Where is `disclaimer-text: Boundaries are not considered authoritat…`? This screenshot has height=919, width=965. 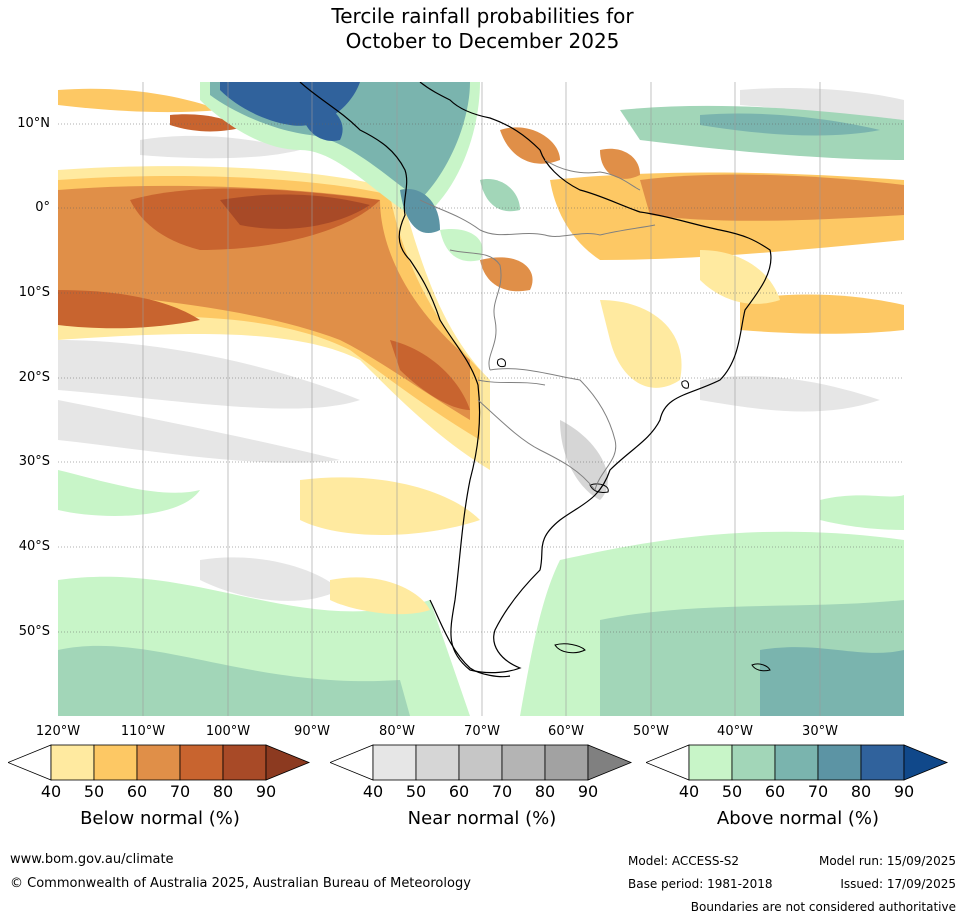
disclaimer-text: Boundaries are not considered authoritat… is located at coordinates (823, 907).